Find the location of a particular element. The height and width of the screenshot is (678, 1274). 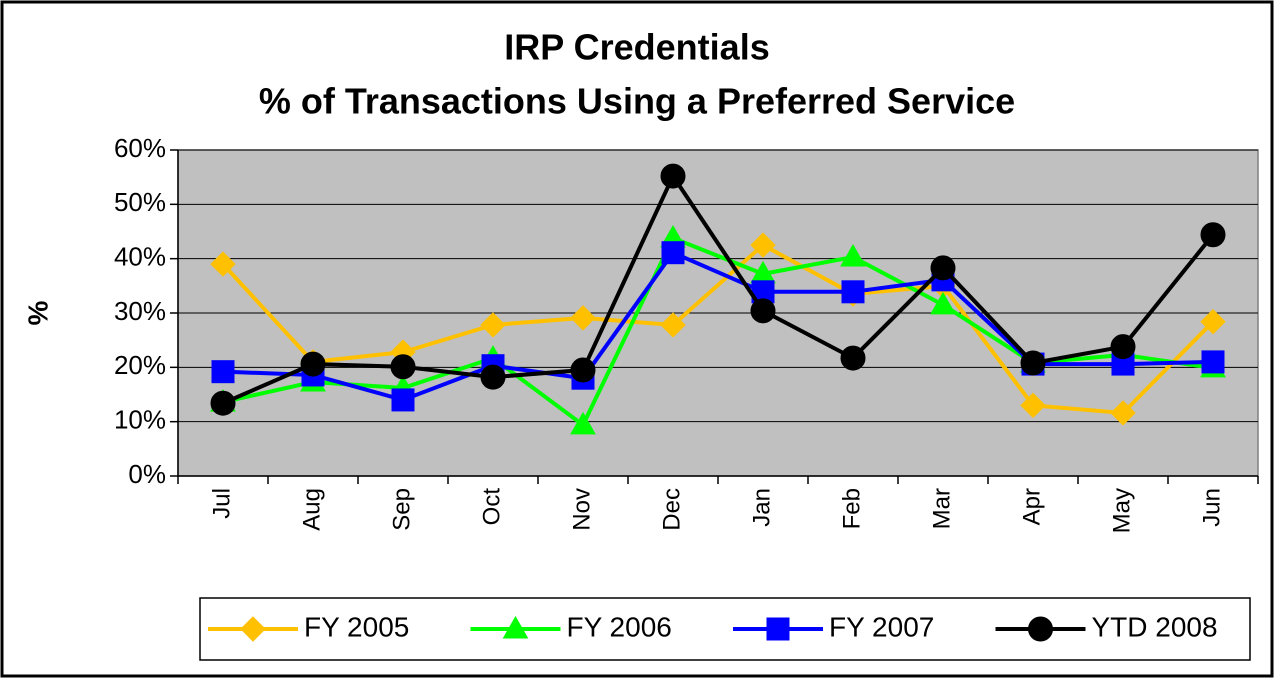

x-tick-label: Feb is located at coordinates (851, 508).